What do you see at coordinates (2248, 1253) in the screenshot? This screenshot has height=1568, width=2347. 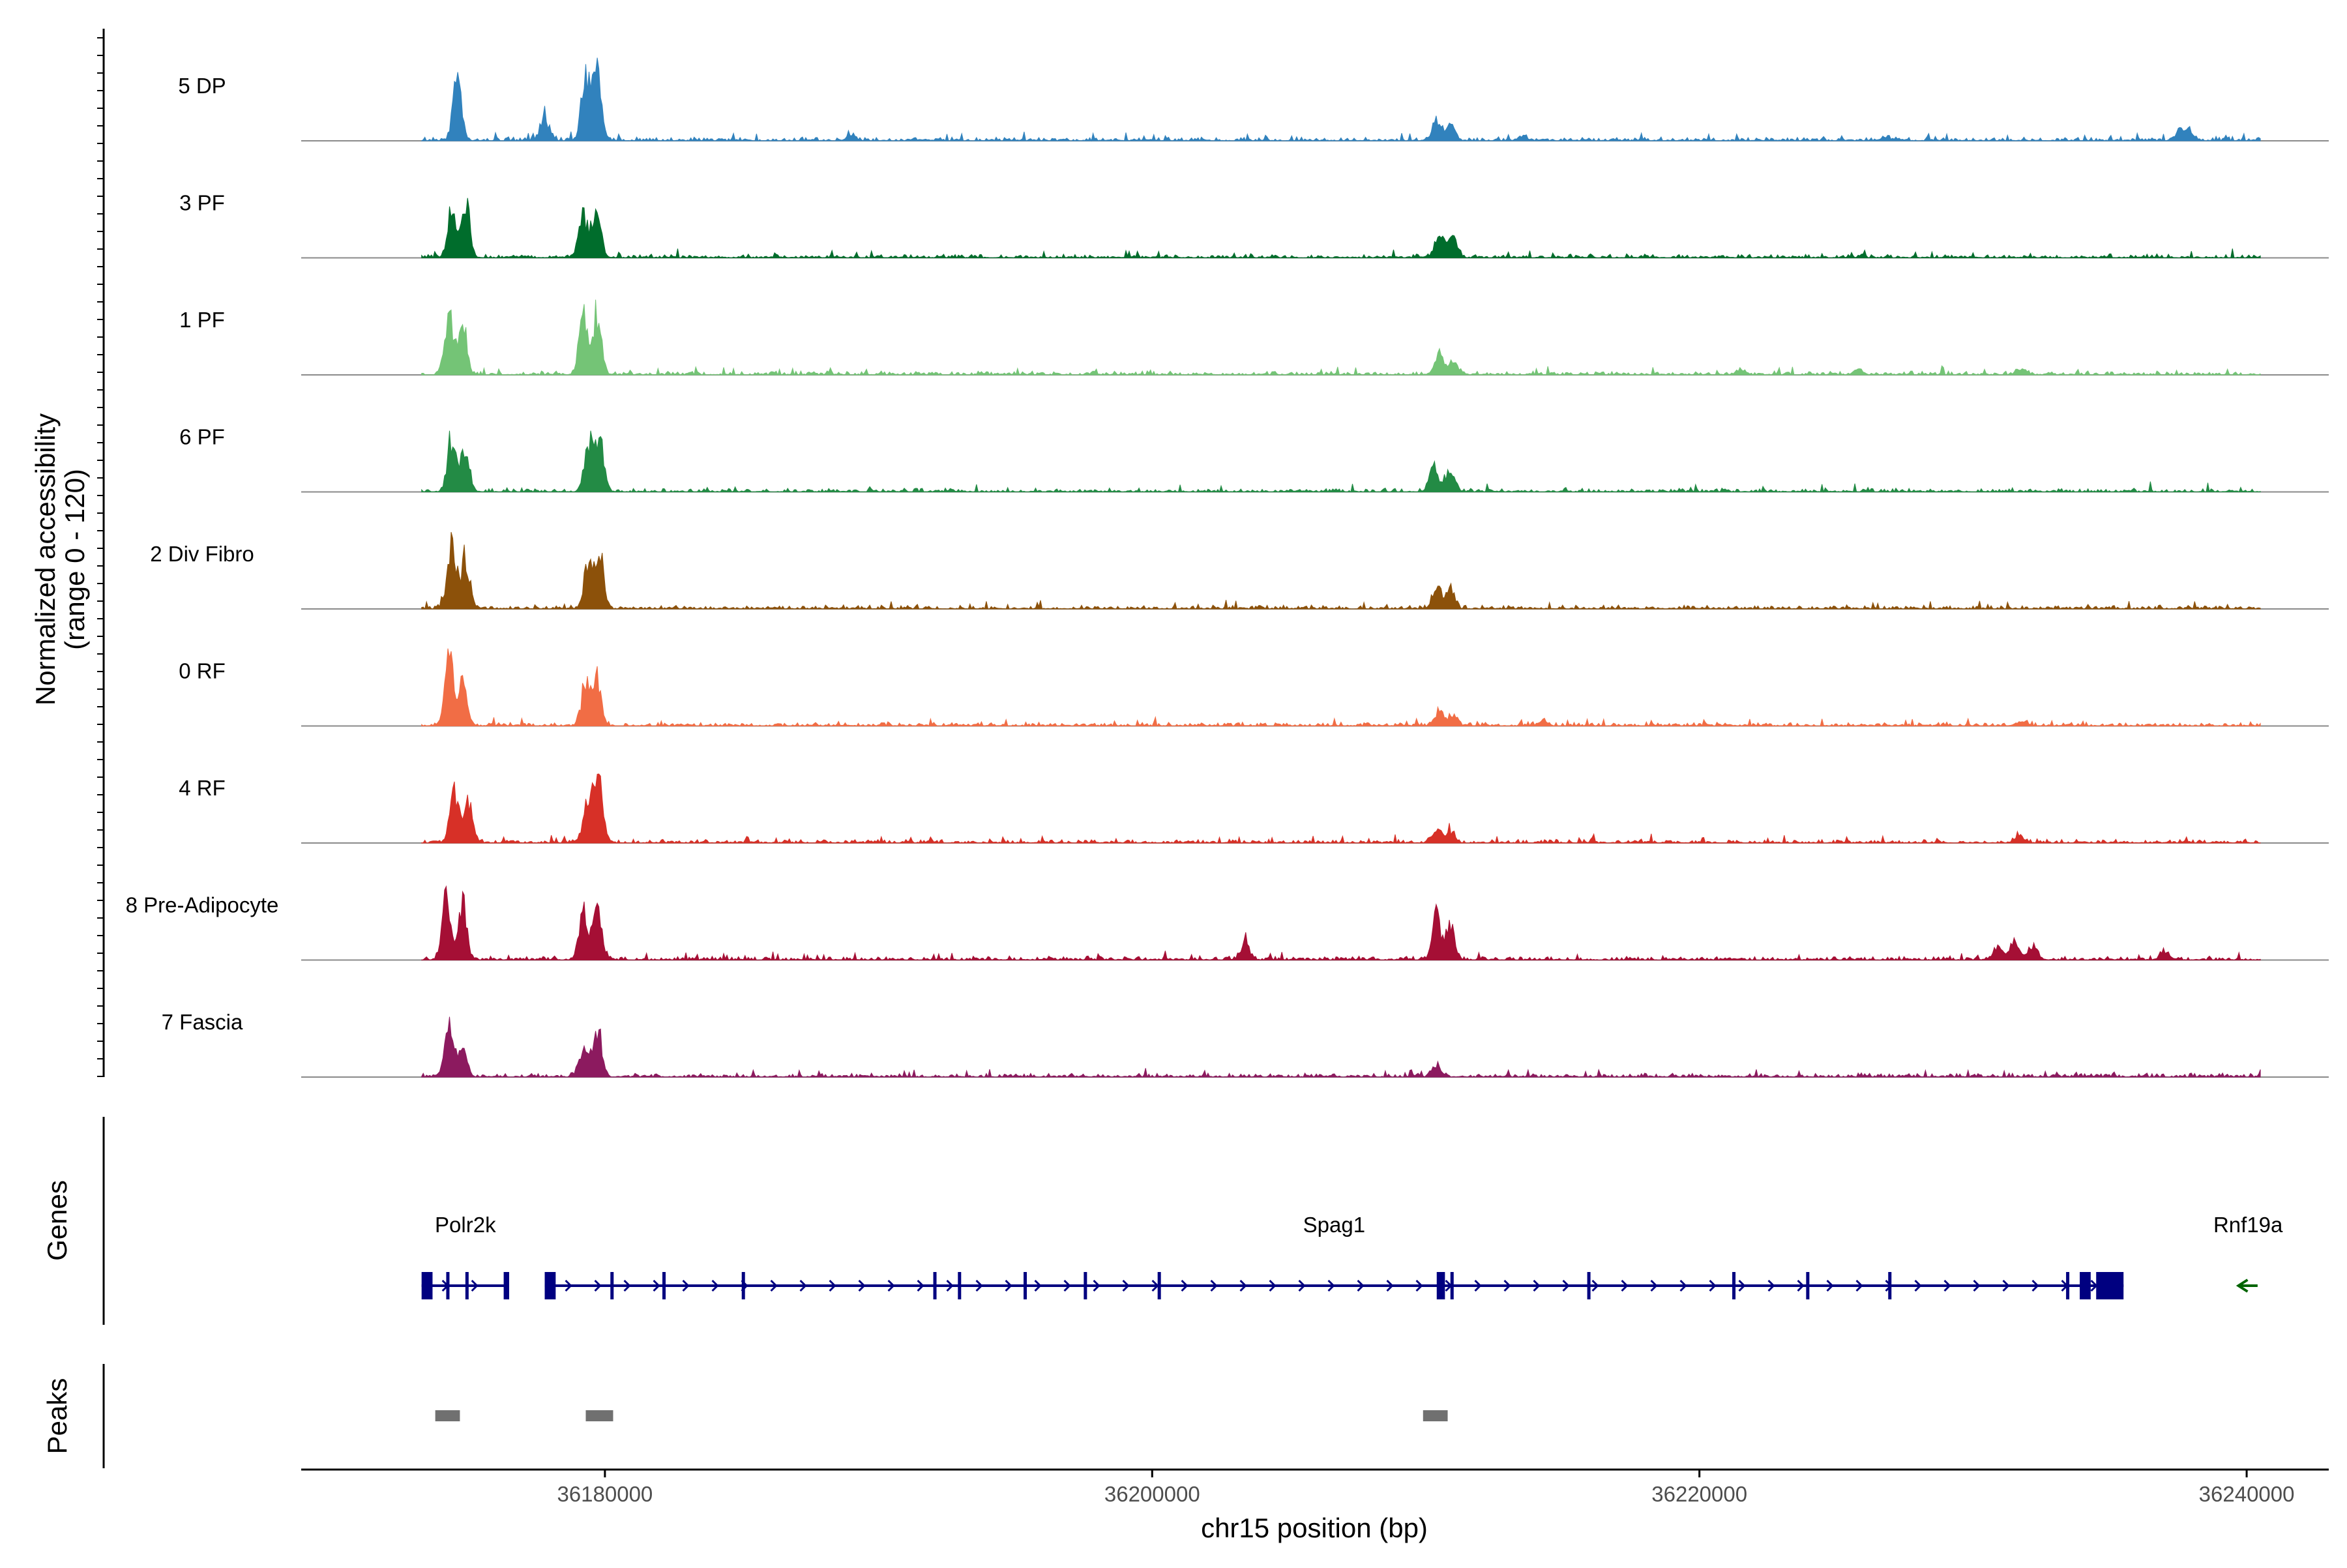 I see `gene-model: Rnf19a` at bounding box center [2248, 1253].